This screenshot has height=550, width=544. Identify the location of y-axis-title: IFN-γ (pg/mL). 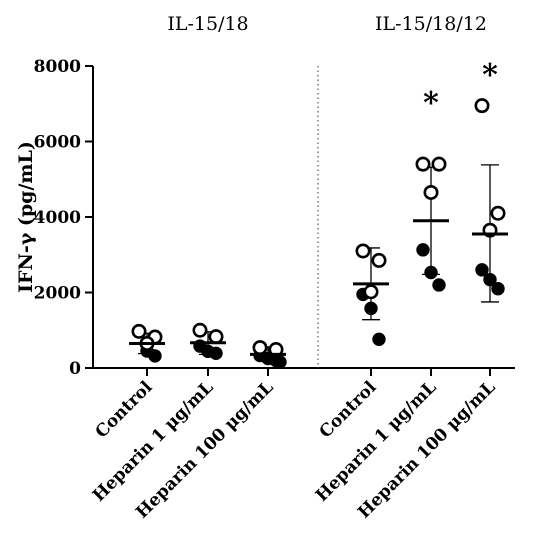
(26, 217).